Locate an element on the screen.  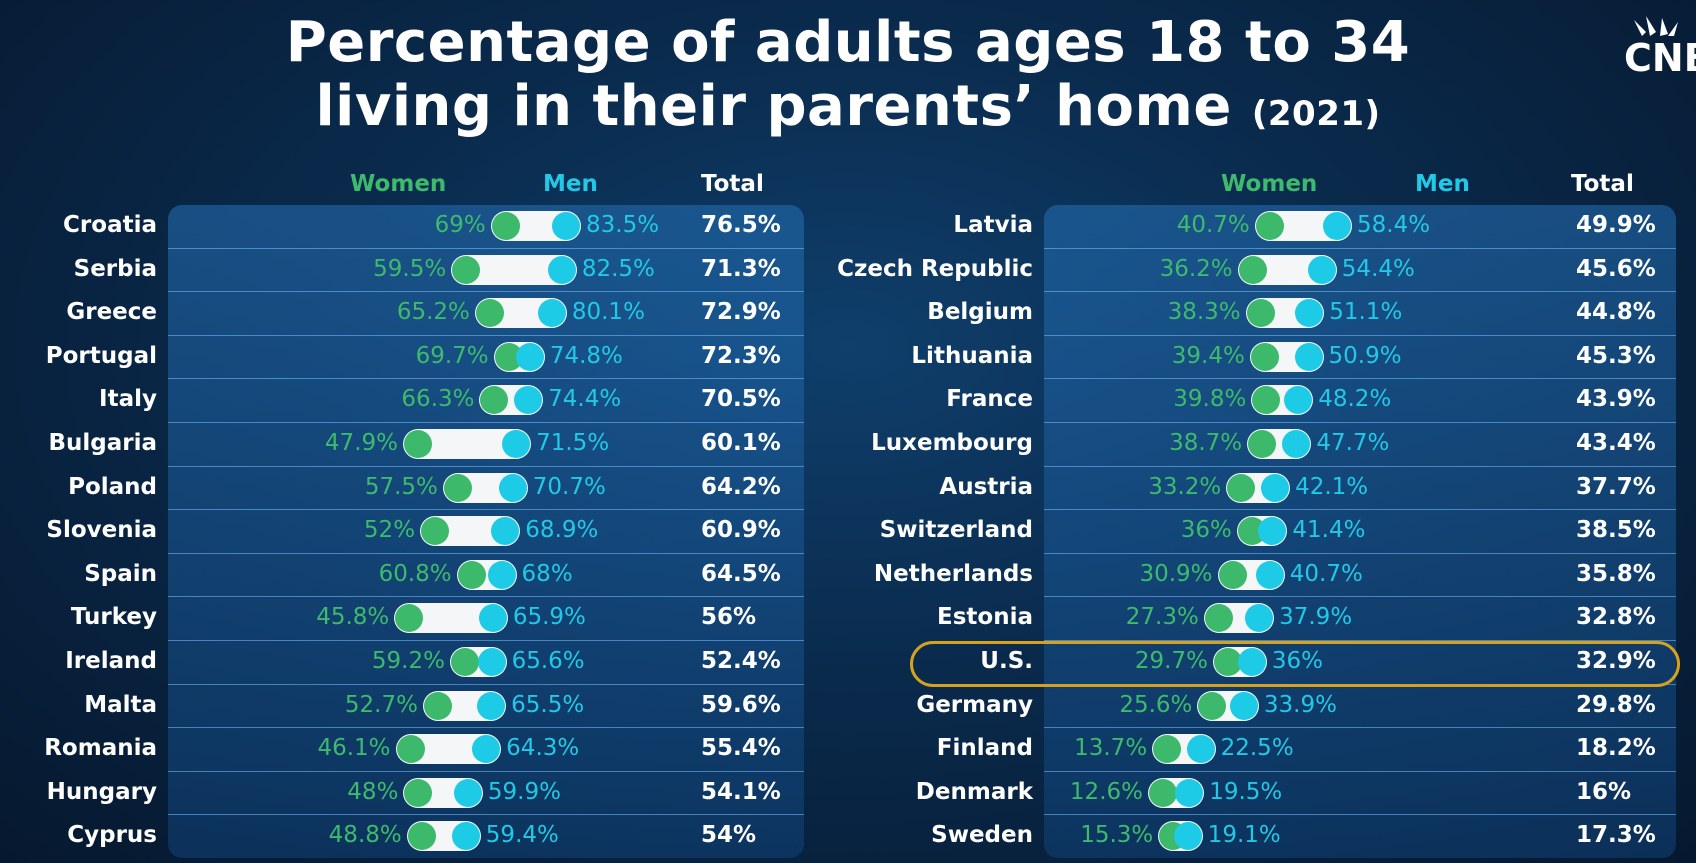
women-dot-spain is located at coordinates (471, 574).